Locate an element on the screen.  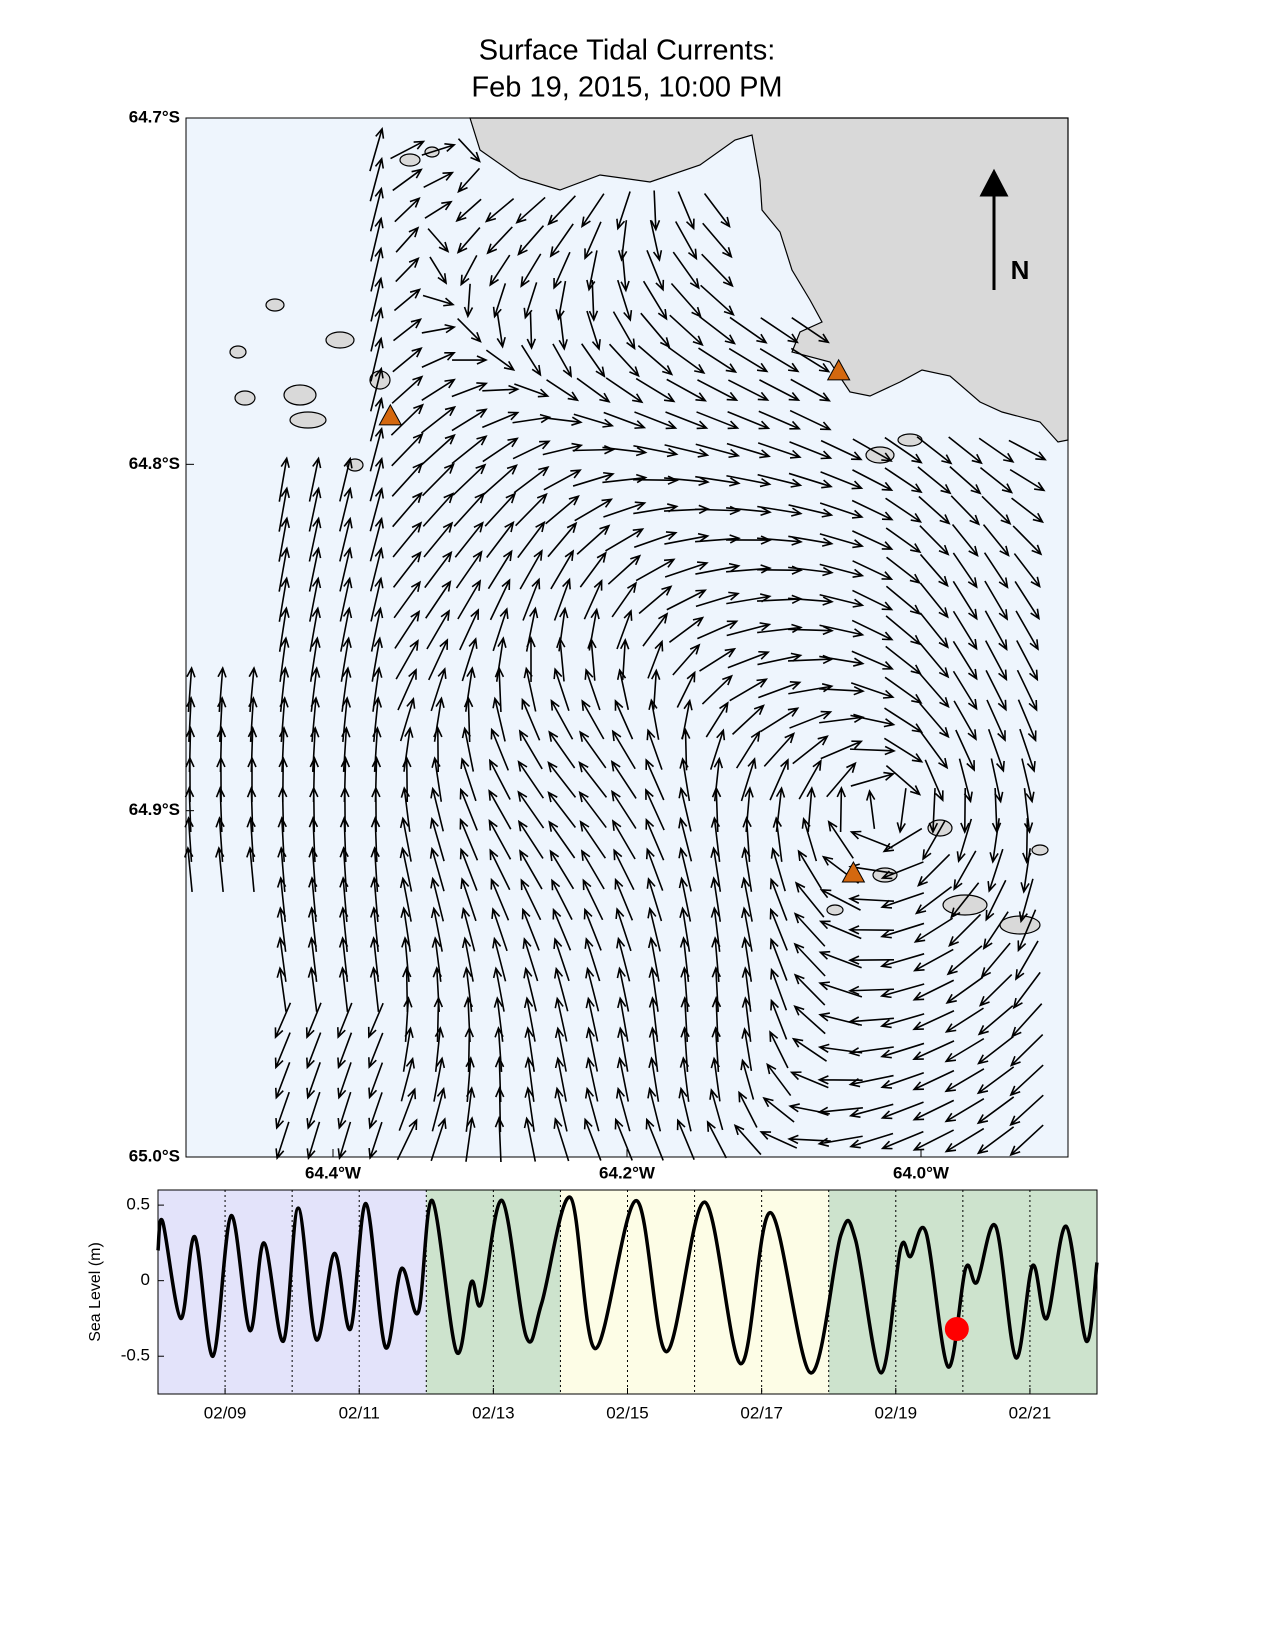
y-tick-label: 64.8°S is located at coordinates (154, 463).